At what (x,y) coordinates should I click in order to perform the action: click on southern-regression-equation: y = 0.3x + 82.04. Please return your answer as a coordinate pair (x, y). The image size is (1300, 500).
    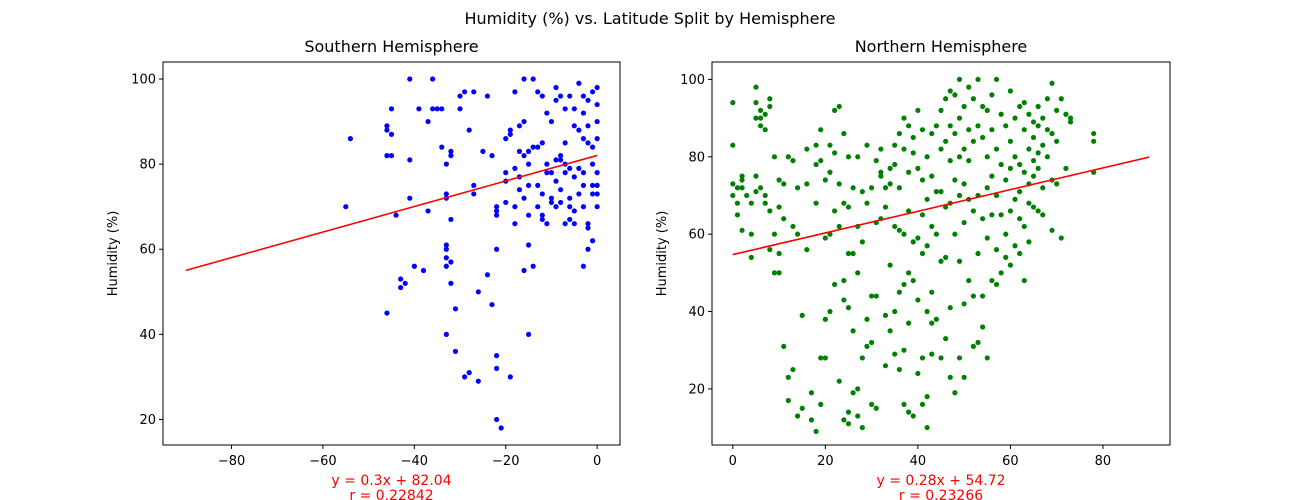
    Looking at the image, I should click on (391, 481).